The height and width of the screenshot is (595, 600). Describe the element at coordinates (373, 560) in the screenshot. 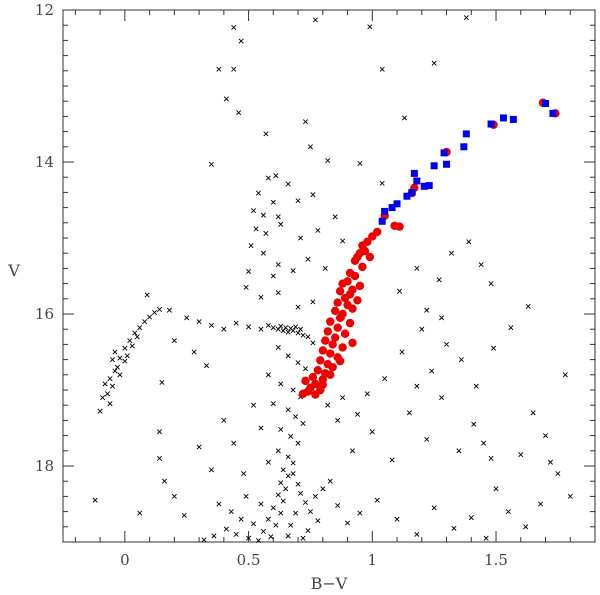

I see `x-tick-label: 1` at that location.